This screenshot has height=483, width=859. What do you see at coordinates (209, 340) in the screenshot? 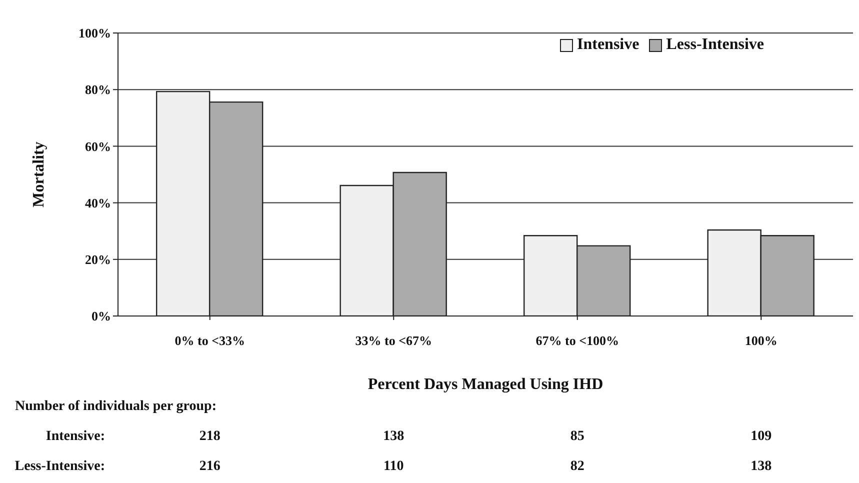
I see `x-tick-label: 0% to <33%` at bounding box center [209, 340].